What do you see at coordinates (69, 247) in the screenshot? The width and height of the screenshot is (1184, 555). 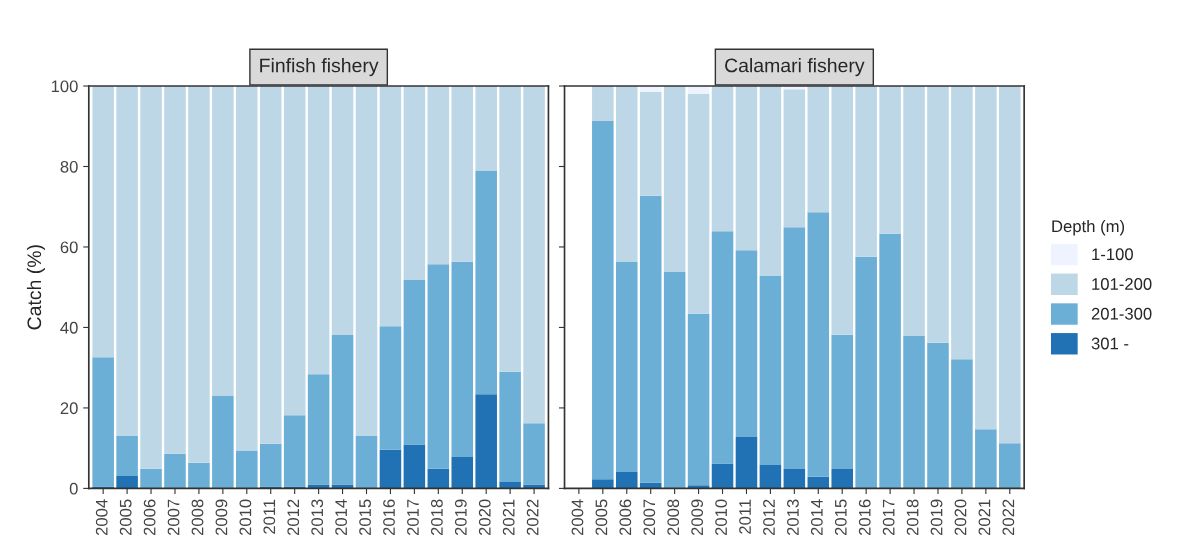 I see `y-tick-label: 60` at bounding box center [69, 247].